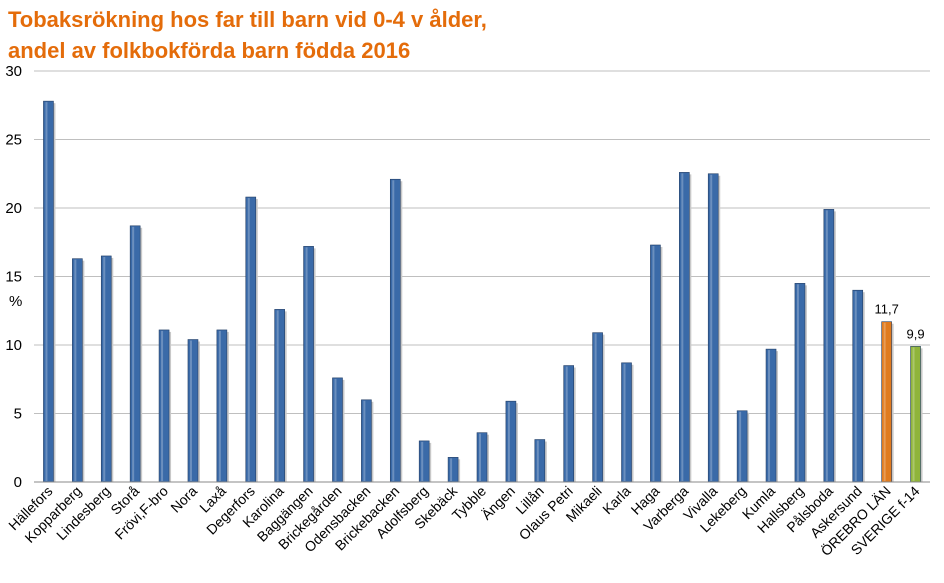  I want to click on y-axis-label: %, so click(15, 301).